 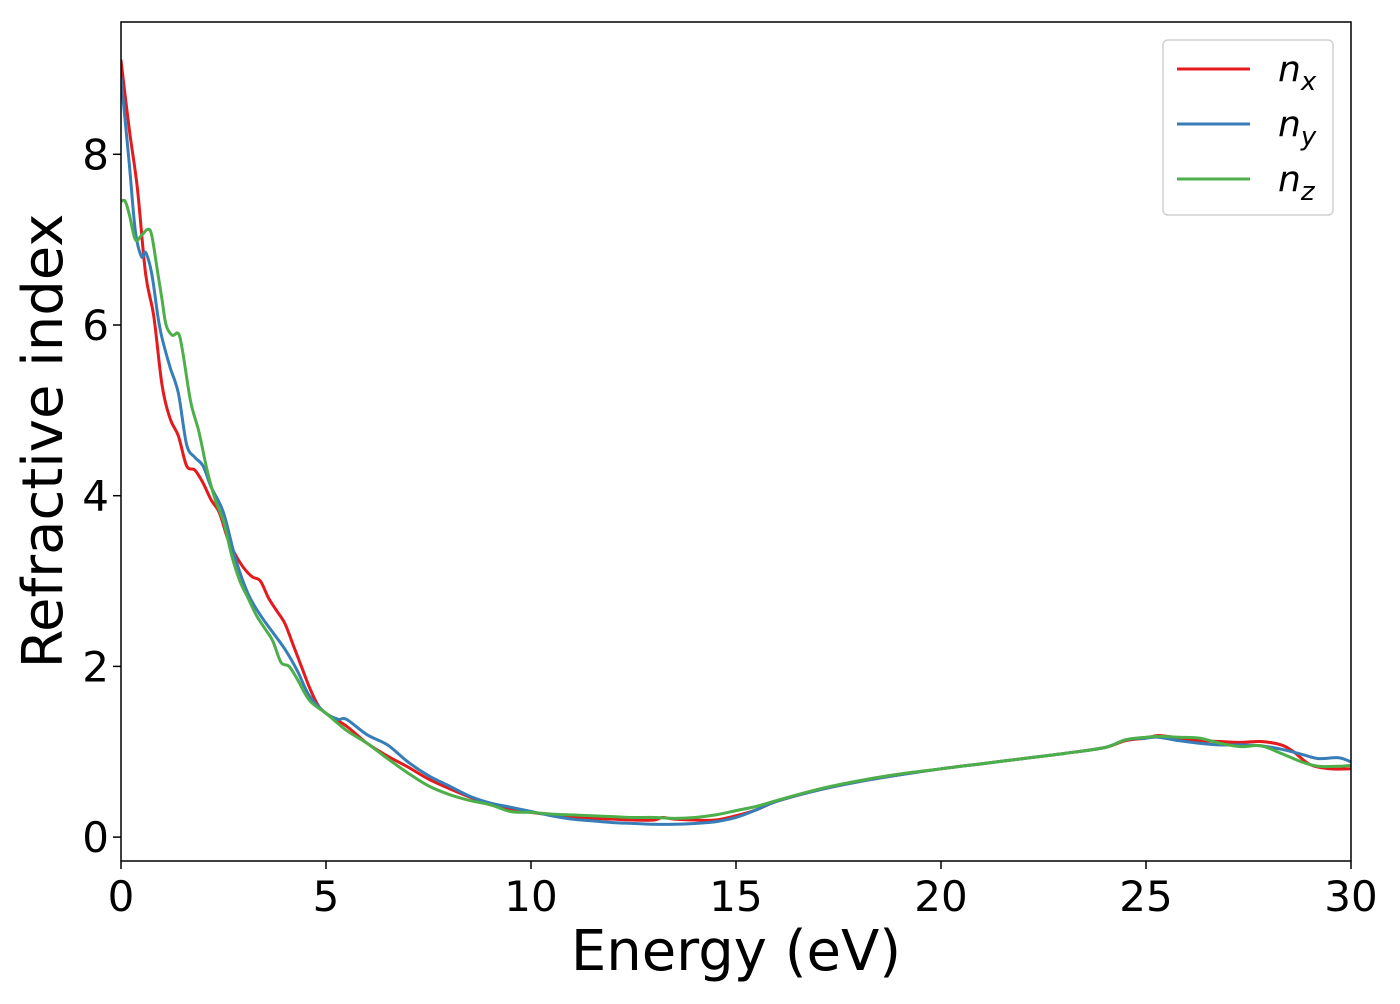 What do you see at coordinates (95, 154) in the screenshot?
I see `y-tick-label: 8` at bounding box center [95, 154].